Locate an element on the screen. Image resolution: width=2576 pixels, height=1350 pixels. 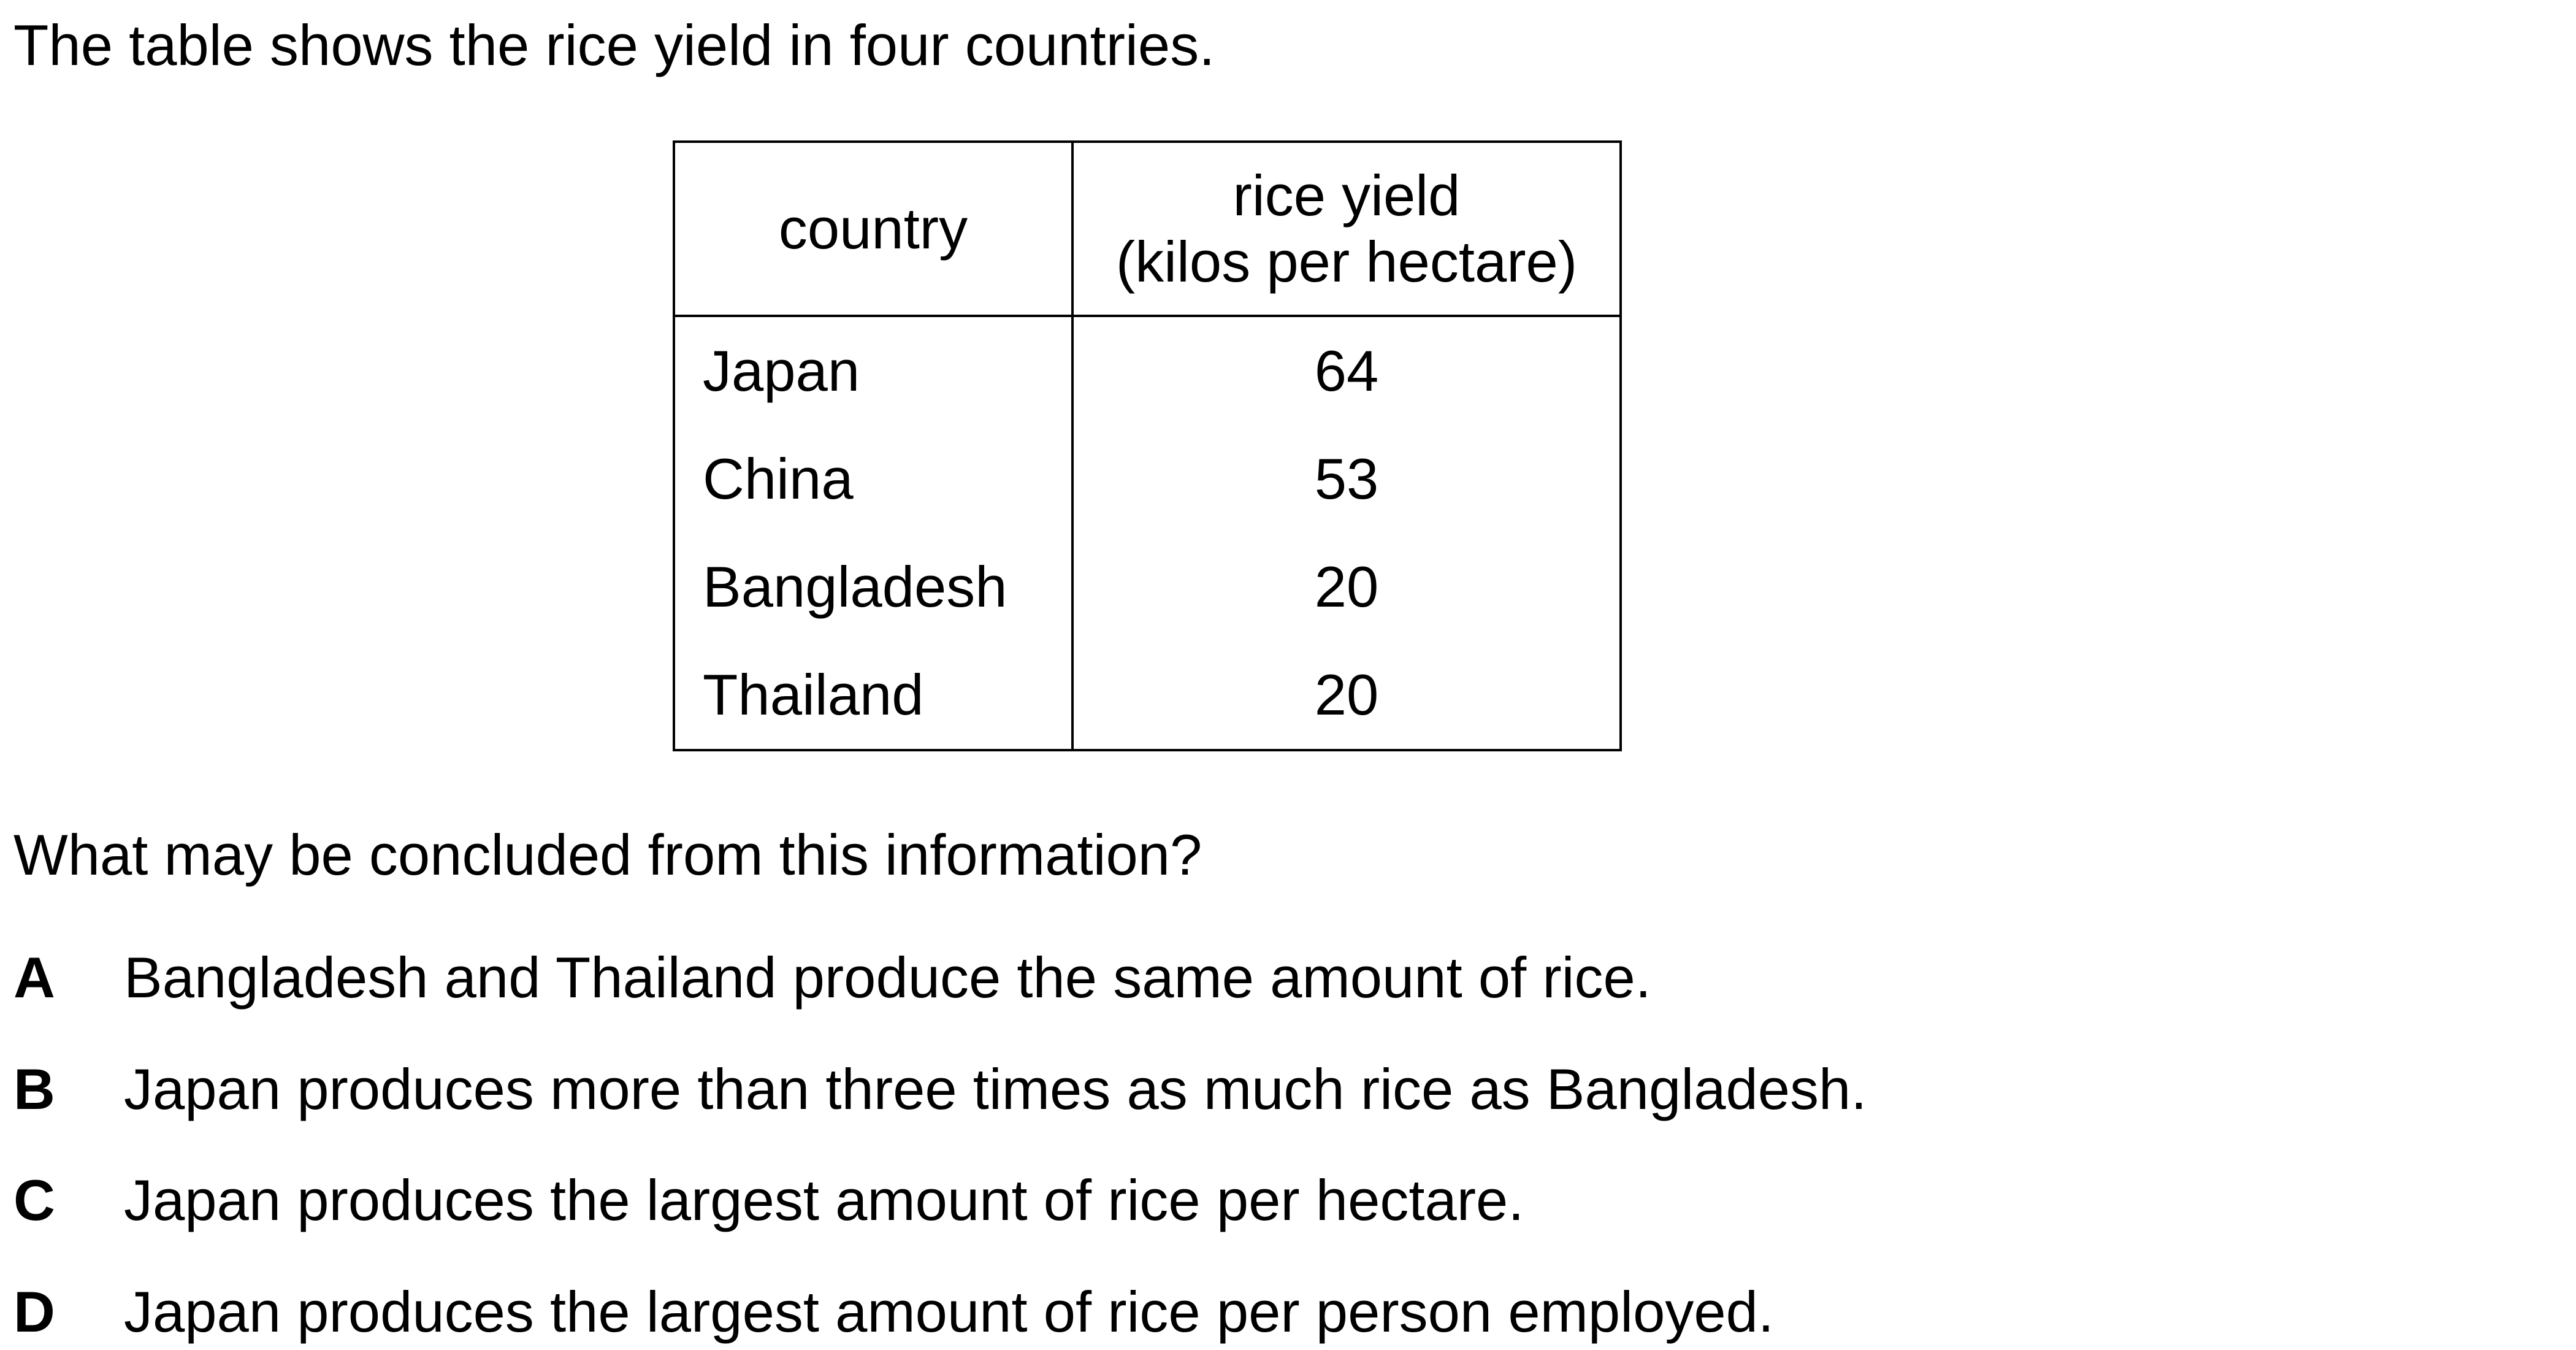
table-row: China 53 is located at coordinates (1147, 479).